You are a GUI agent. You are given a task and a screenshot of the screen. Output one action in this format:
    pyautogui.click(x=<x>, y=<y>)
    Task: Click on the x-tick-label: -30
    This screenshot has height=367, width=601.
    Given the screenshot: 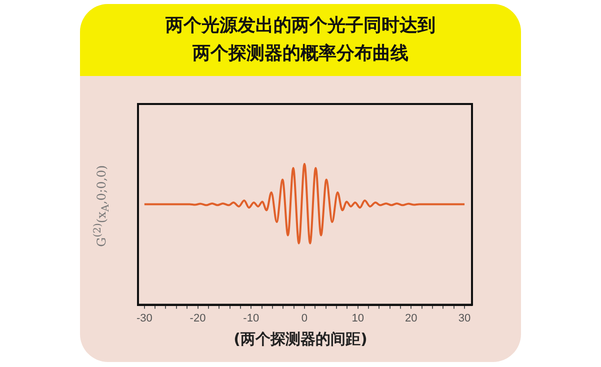 What is the action you would take?
    pyautogui.click(x=144, y=318)
    